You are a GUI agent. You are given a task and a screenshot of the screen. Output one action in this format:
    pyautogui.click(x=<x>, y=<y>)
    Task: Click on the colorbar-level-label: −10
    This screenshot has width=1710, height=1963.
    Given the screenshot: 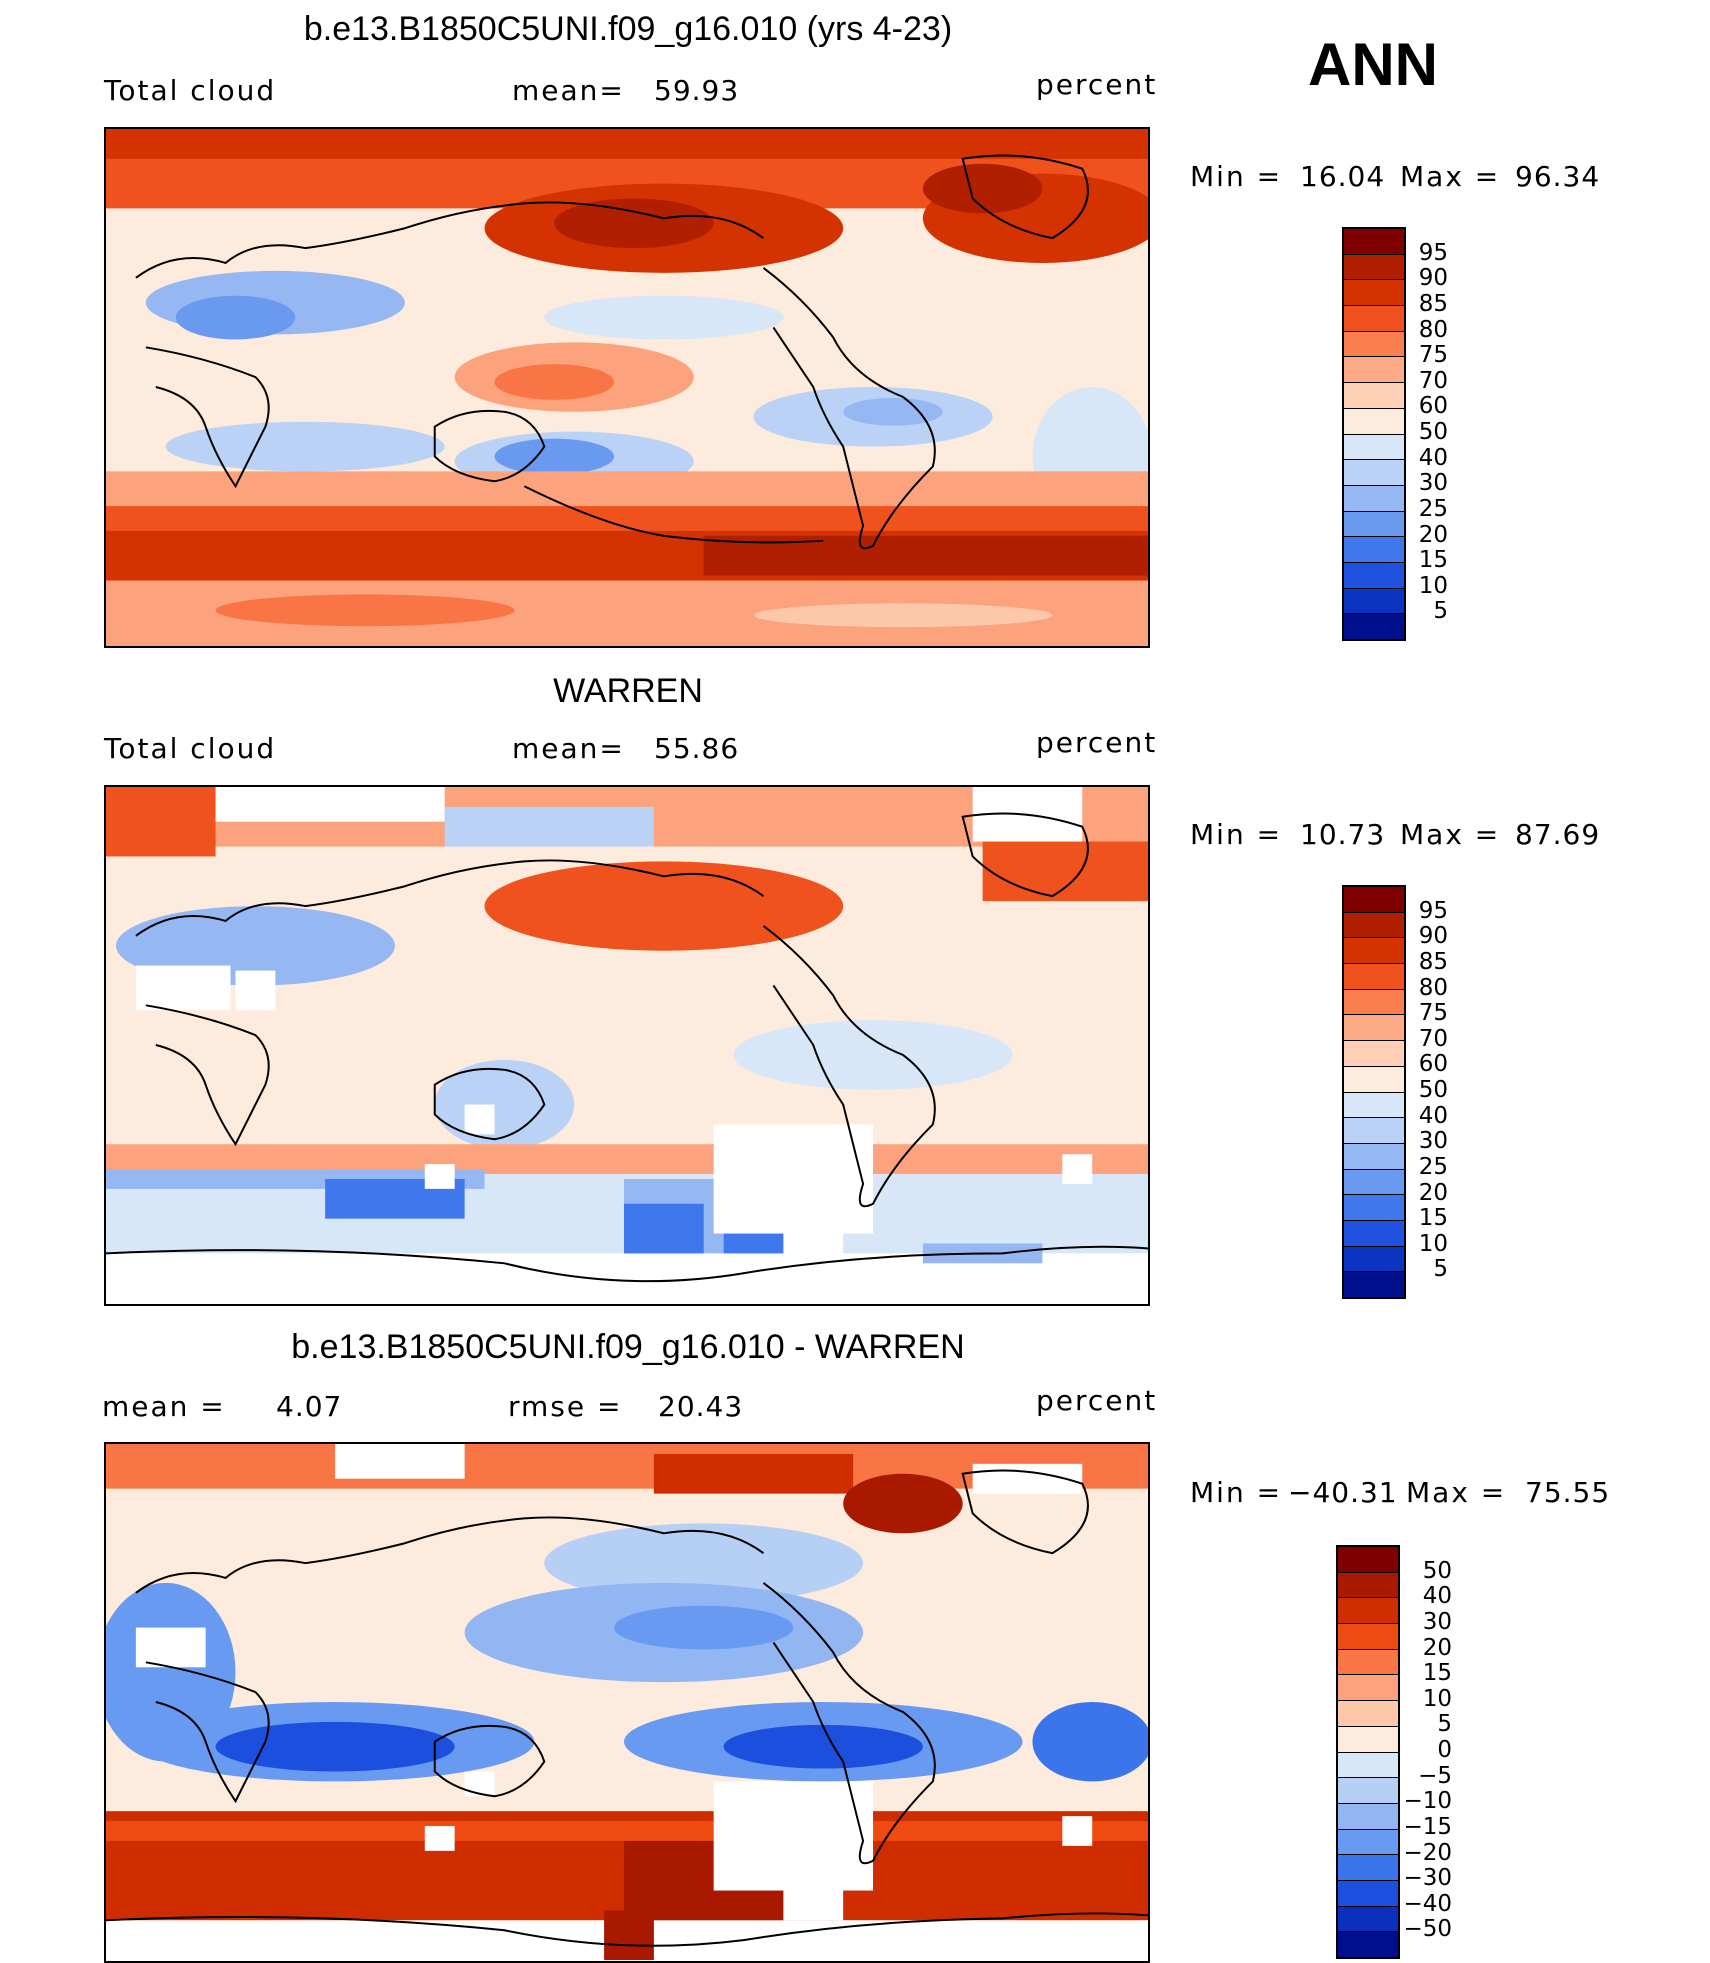 What is the action you would take?
    pyautogui.click(x=1427, y=1801)
    